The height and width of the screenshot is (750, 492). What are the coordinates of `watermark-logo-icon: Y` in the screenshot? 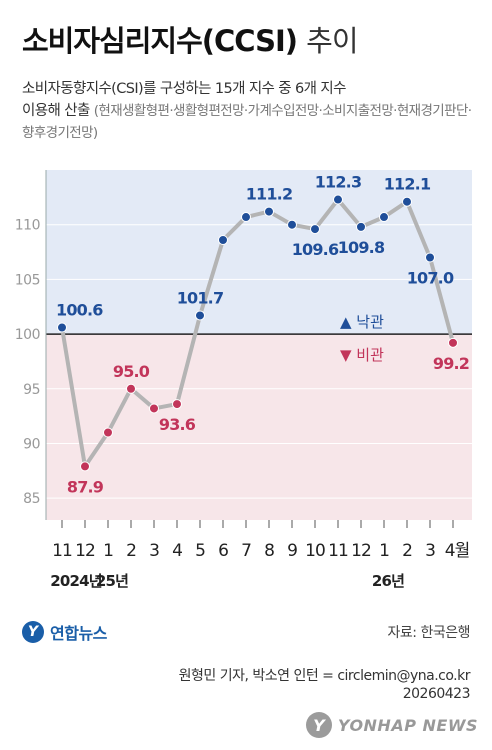 It's located at (318, 725).